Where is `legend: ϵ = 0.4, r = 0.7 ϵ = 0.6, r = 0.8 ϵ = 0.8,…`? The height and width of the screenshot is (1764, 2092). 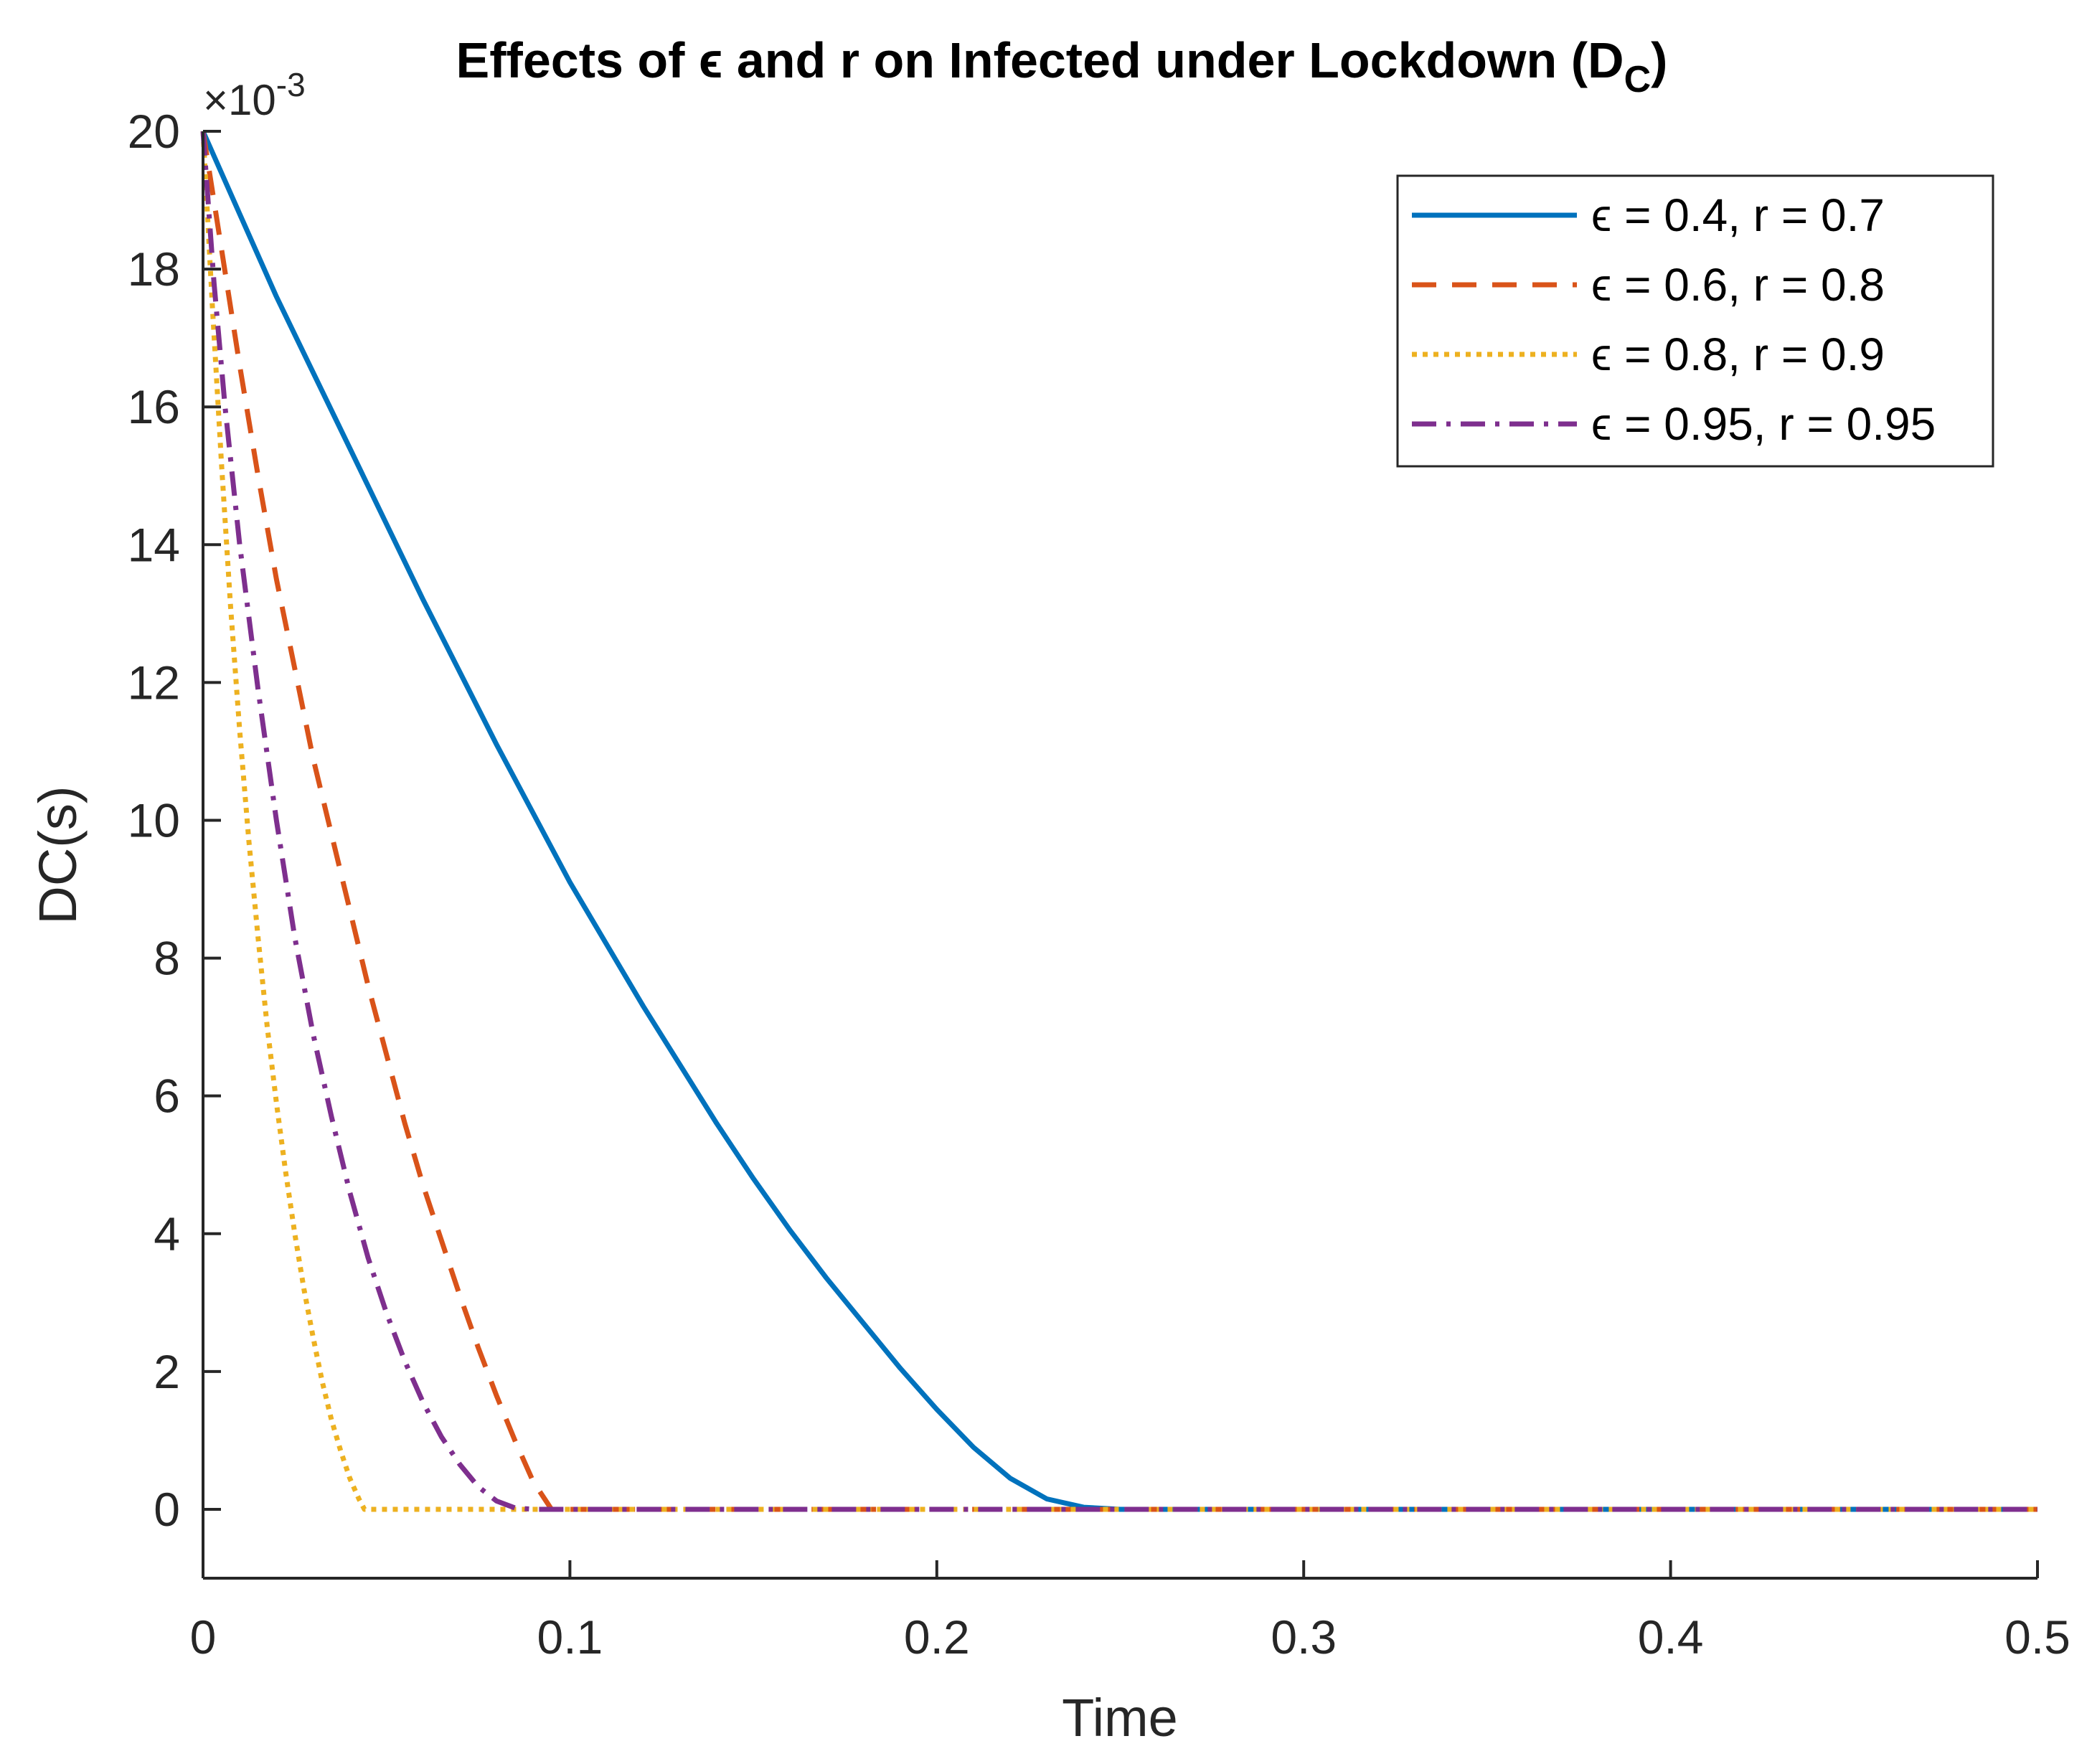
legend: ϵ = 0.4, r = 0.7 ϵ = 0.6, r = 0.8 ϵ = 0.8,… is located at coordinates (1695, 321).